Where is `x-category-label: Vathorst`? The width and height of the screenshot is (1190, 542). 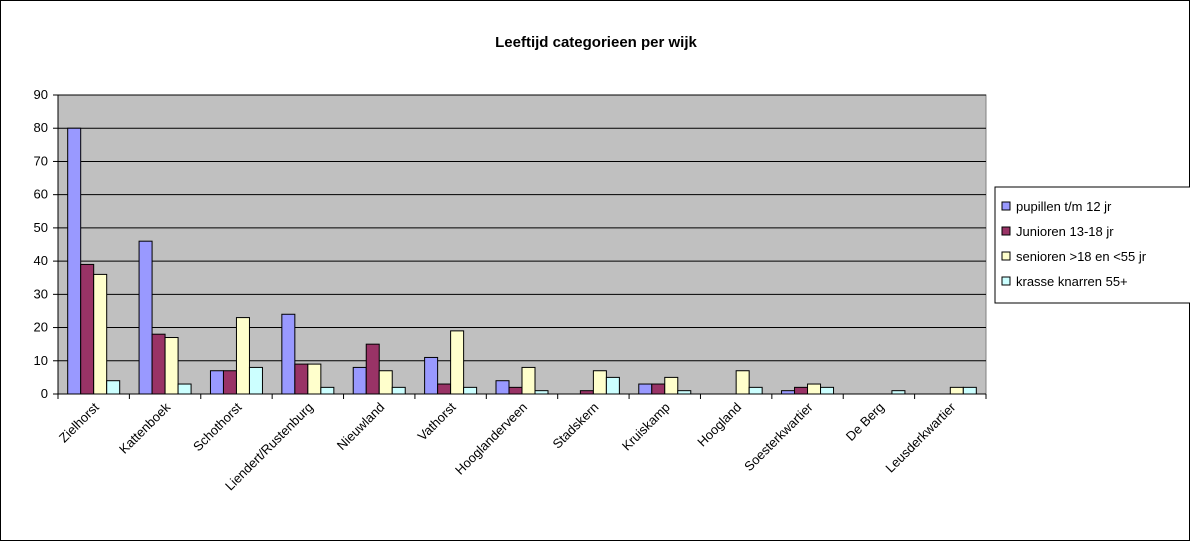 x-category-label: Vathorst is located at coordinates (437, 421).